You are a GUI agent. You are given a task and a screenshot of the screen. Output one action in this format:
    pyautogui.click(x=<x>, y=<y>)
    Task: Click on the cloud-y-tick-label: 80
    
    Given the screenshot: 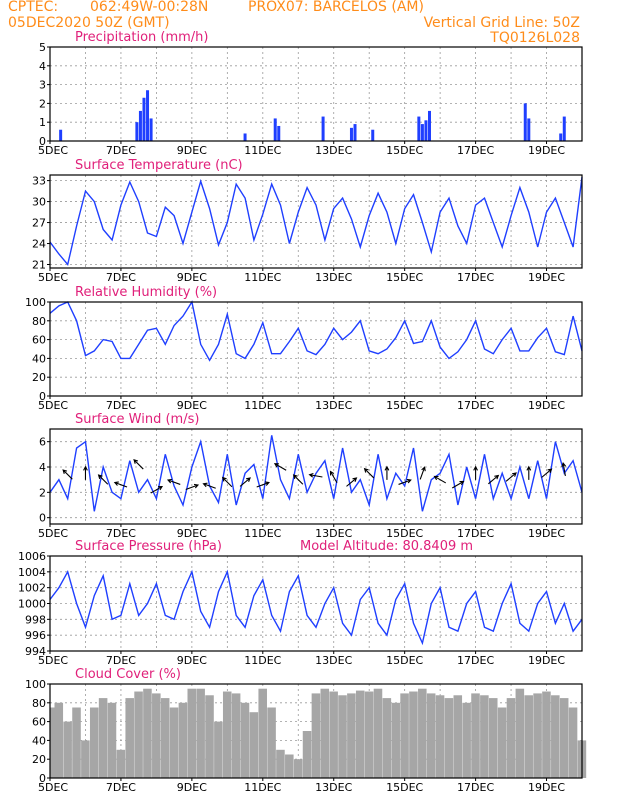 What is the action you would take?
    pyautogui.click(x=39, y=703)
    